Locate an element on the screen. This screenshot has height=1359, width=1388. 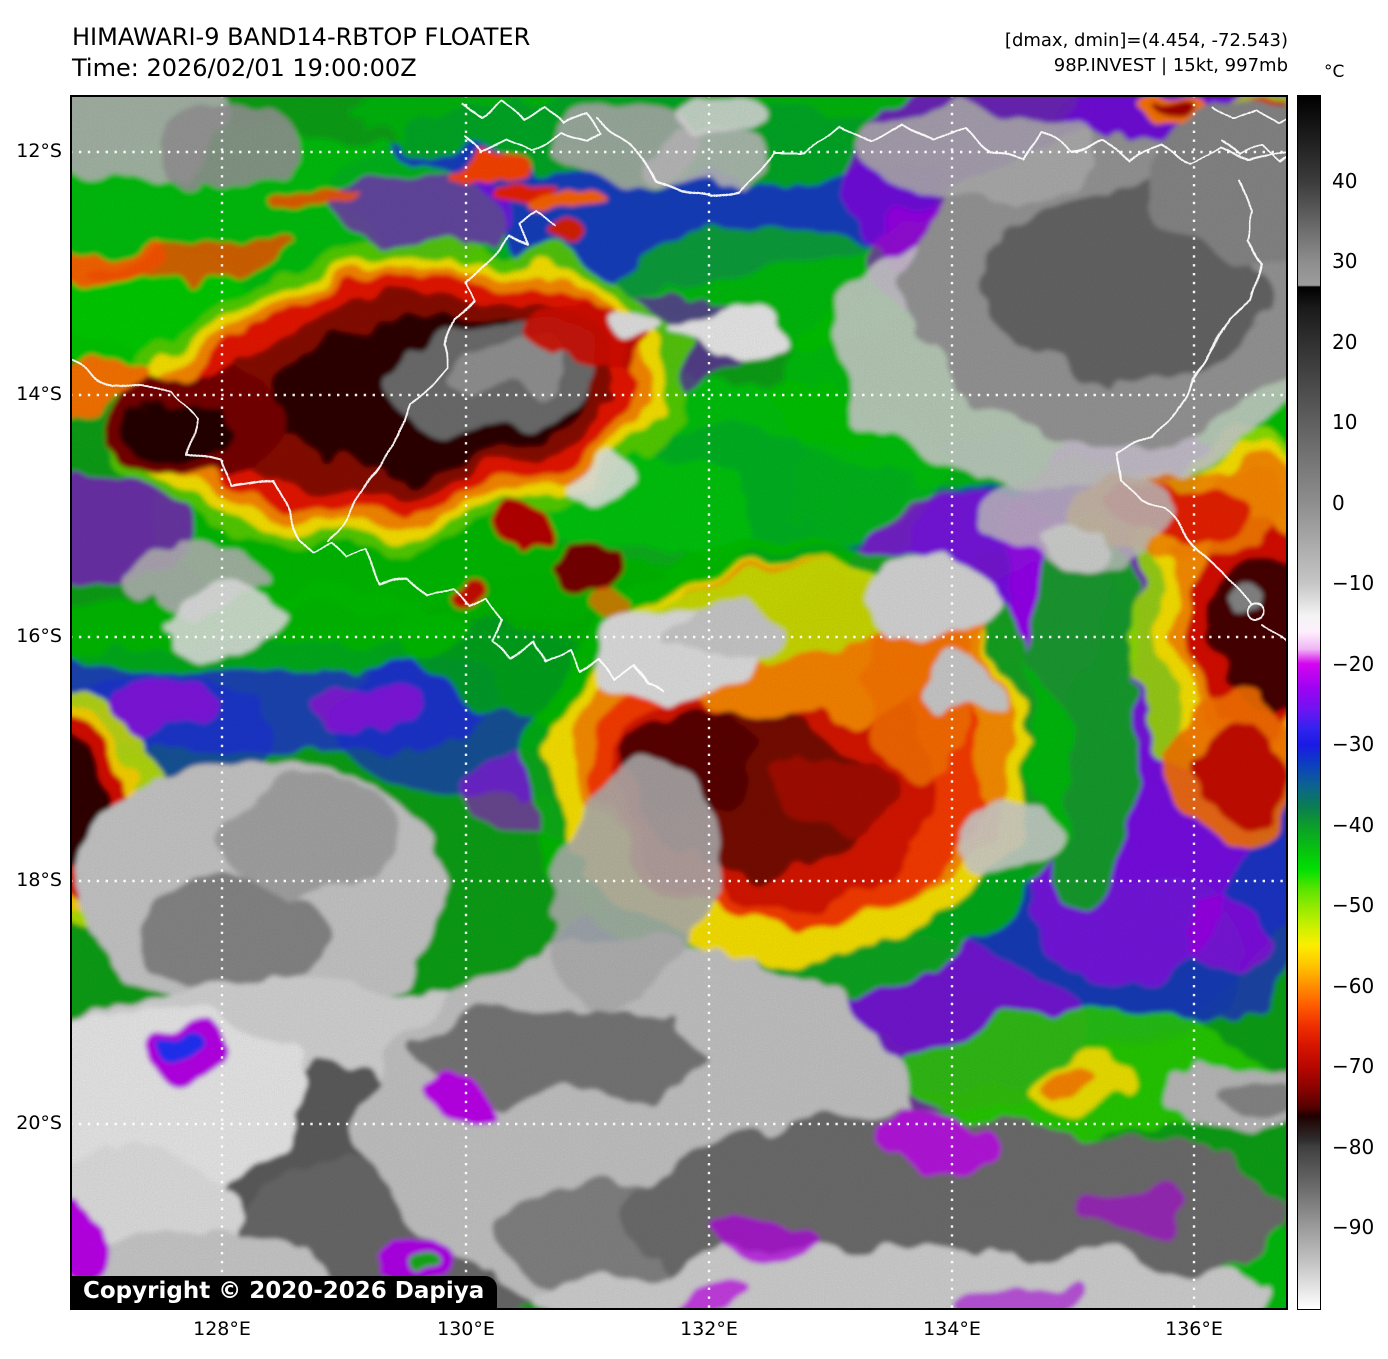
colorbar-tick-label: −60 is located at coordinates (1353, 986).